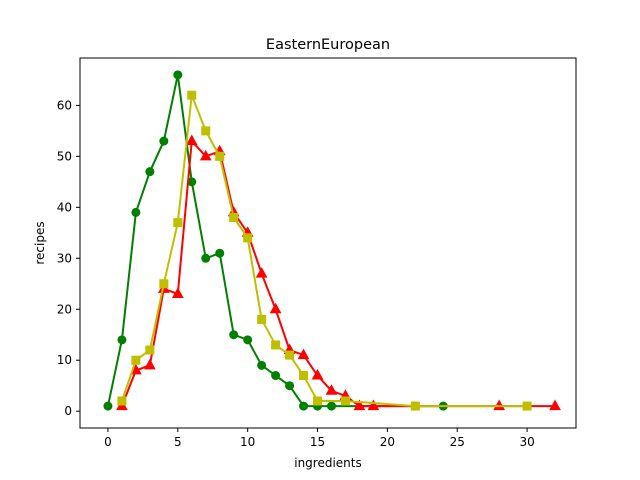 The width and height of the screenshot is (640, 480). I want to click on x-axis-label: ingredients, so click(328, 463).